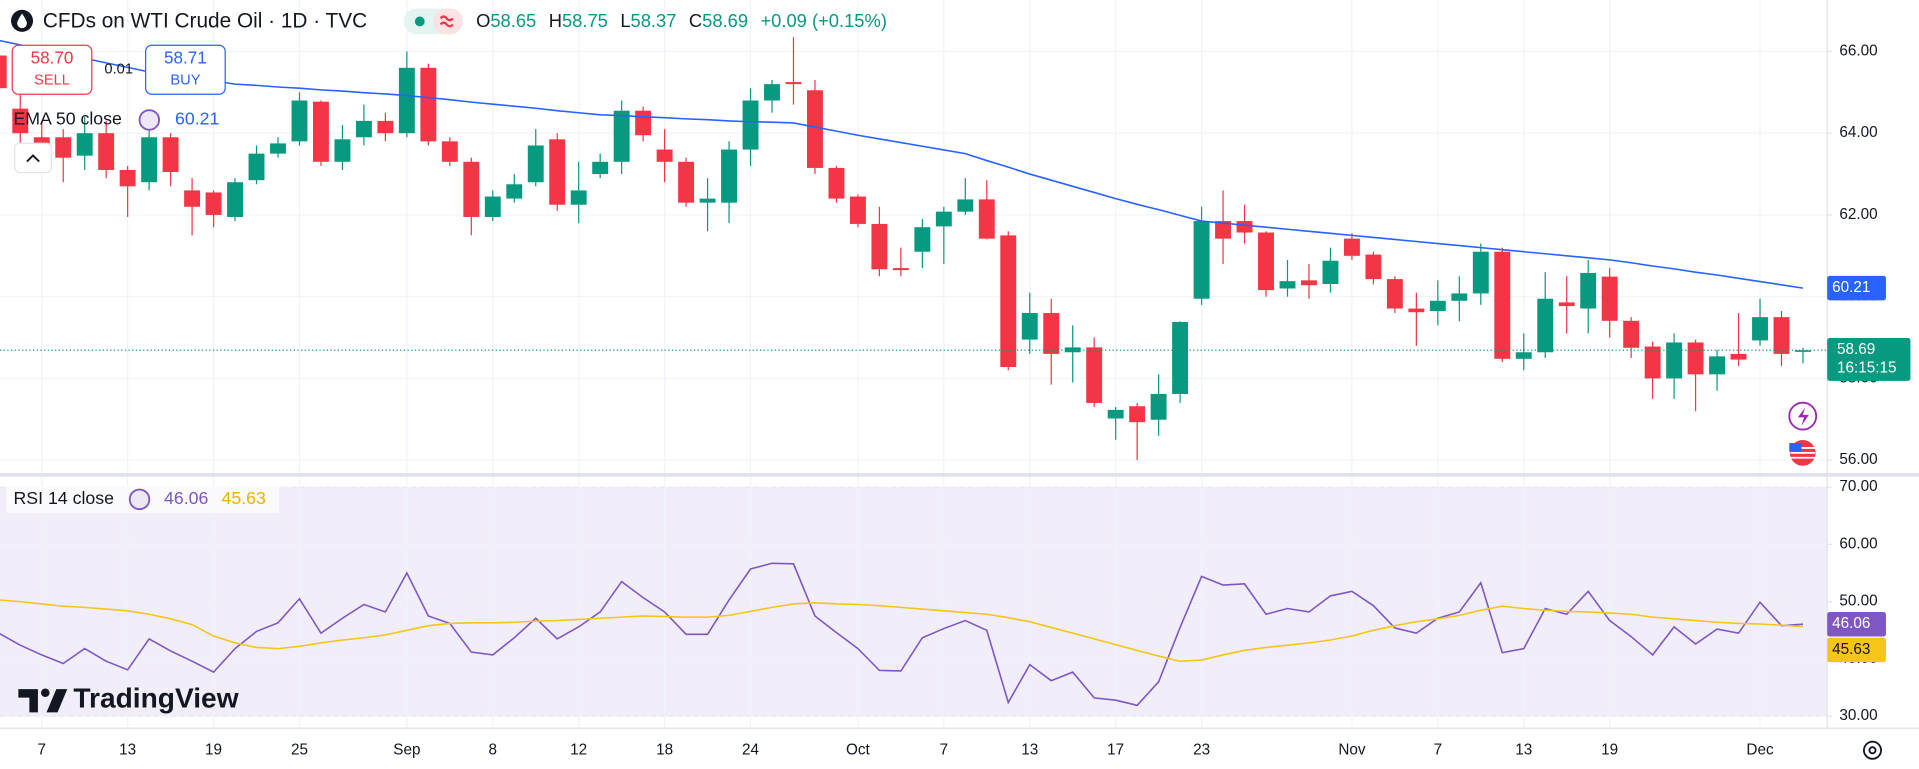  I want to click on buy-button, so click(185, 69).